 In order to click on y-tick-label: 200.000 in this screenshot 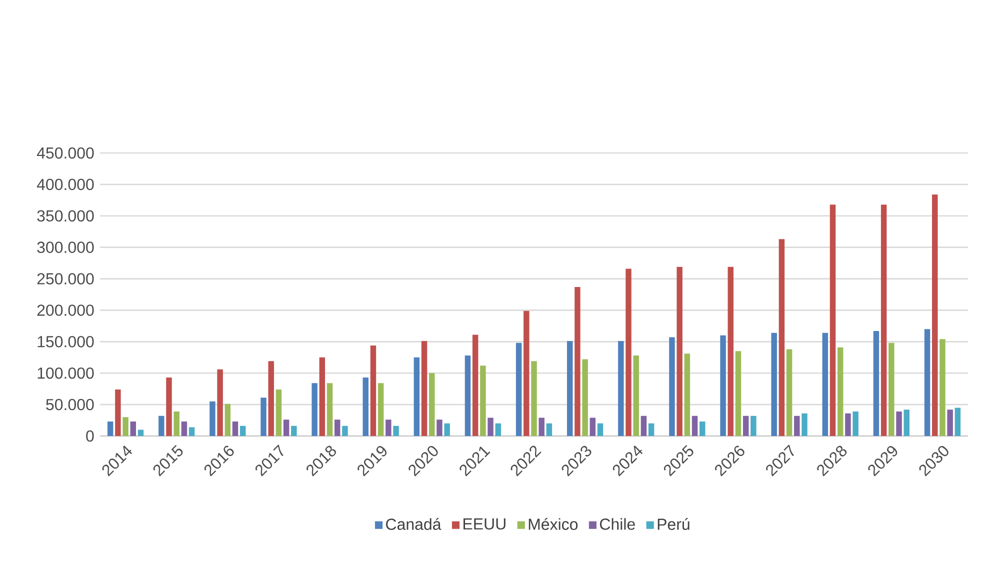, I will do `click(65, 310)`.